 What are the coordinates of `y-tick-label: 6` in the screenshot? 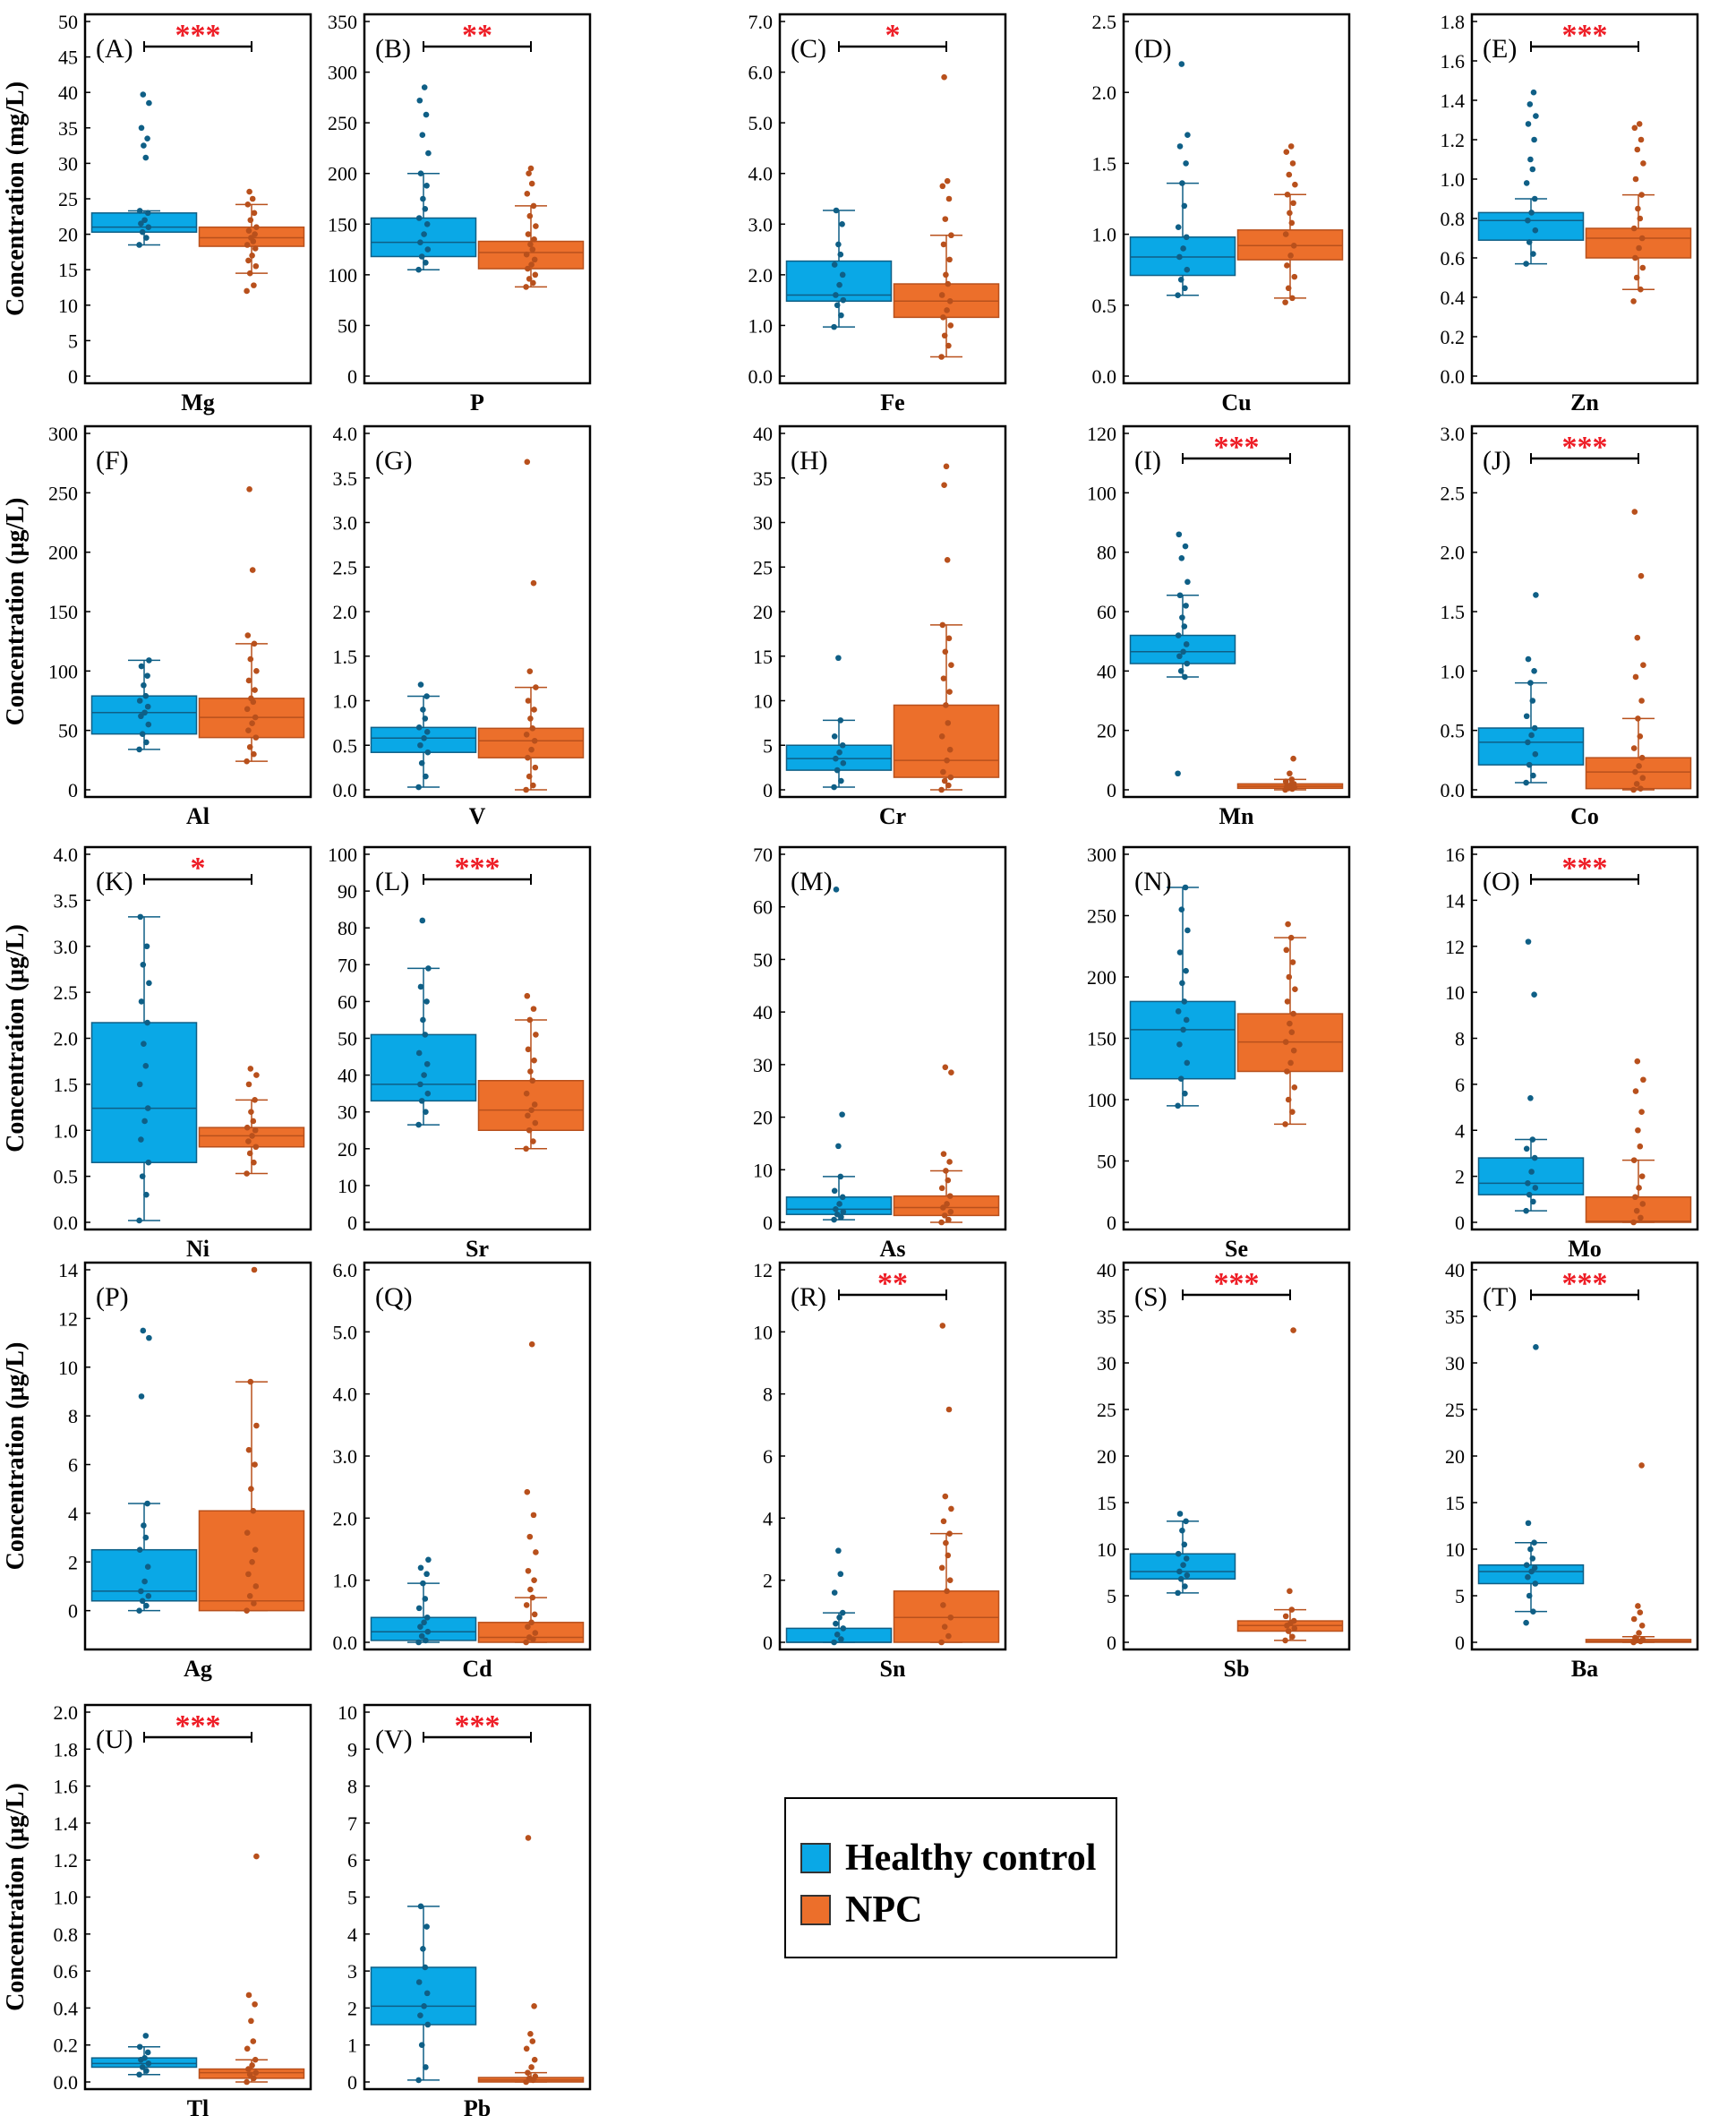 It's located at (352, 1860).